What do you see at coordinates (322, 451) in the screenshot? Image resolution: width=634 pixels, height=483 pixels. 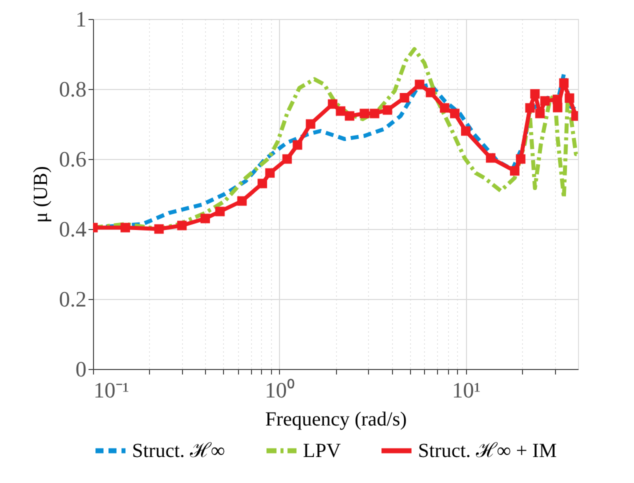 I see `legend-label: LPV` at bounding box center [322, 451].